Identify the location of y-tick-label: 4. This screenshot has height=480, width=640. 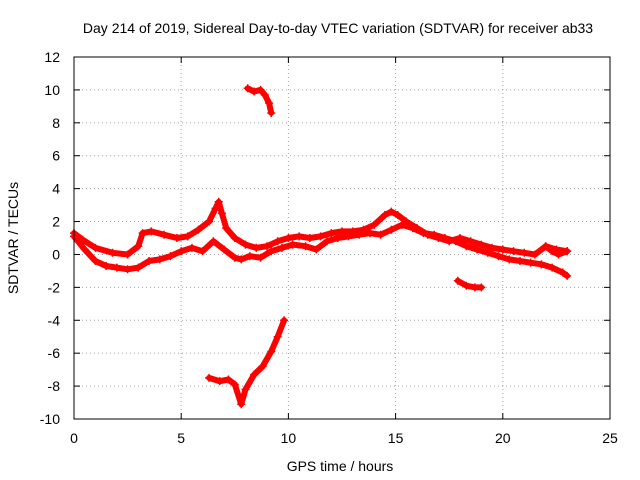
(56, 189).